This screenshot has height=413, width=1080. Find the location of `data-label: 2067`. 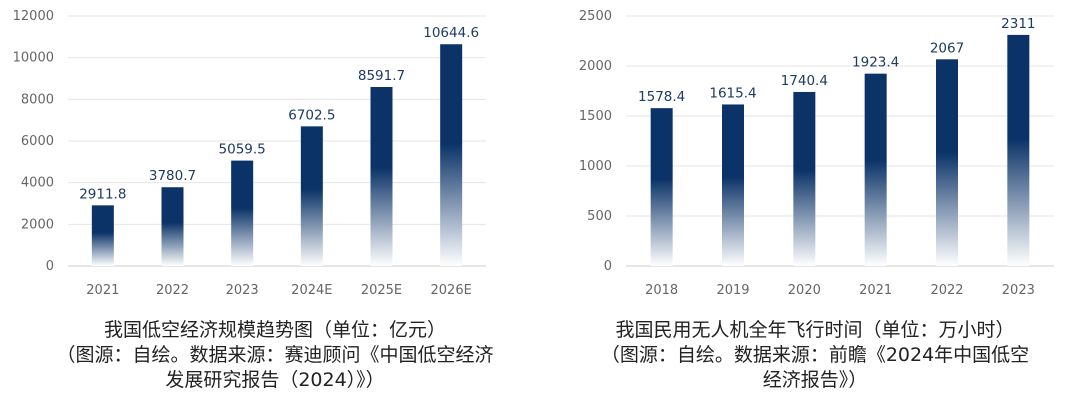

data-label: 2067 is located at coordinates (947, 48).